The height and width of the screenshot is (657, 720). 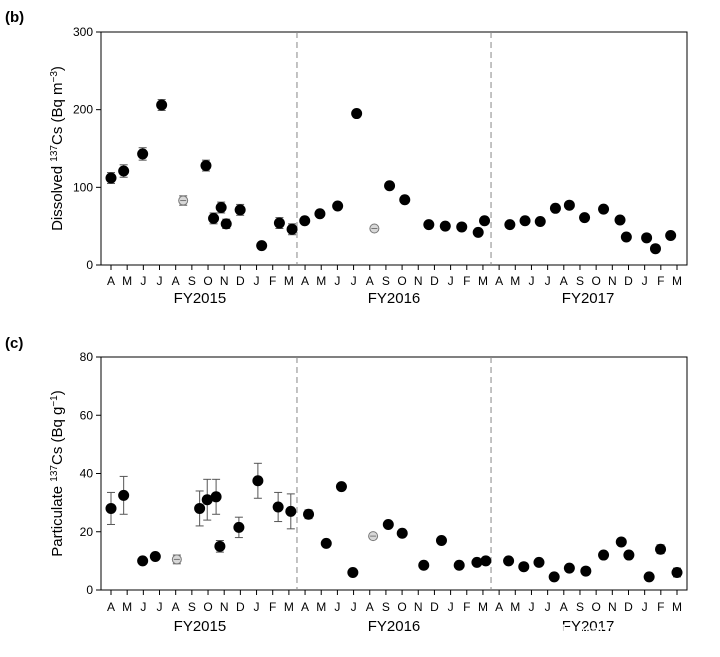 I want to click on panel-c-fy-label: FY2015, so click(x=200, y=626).